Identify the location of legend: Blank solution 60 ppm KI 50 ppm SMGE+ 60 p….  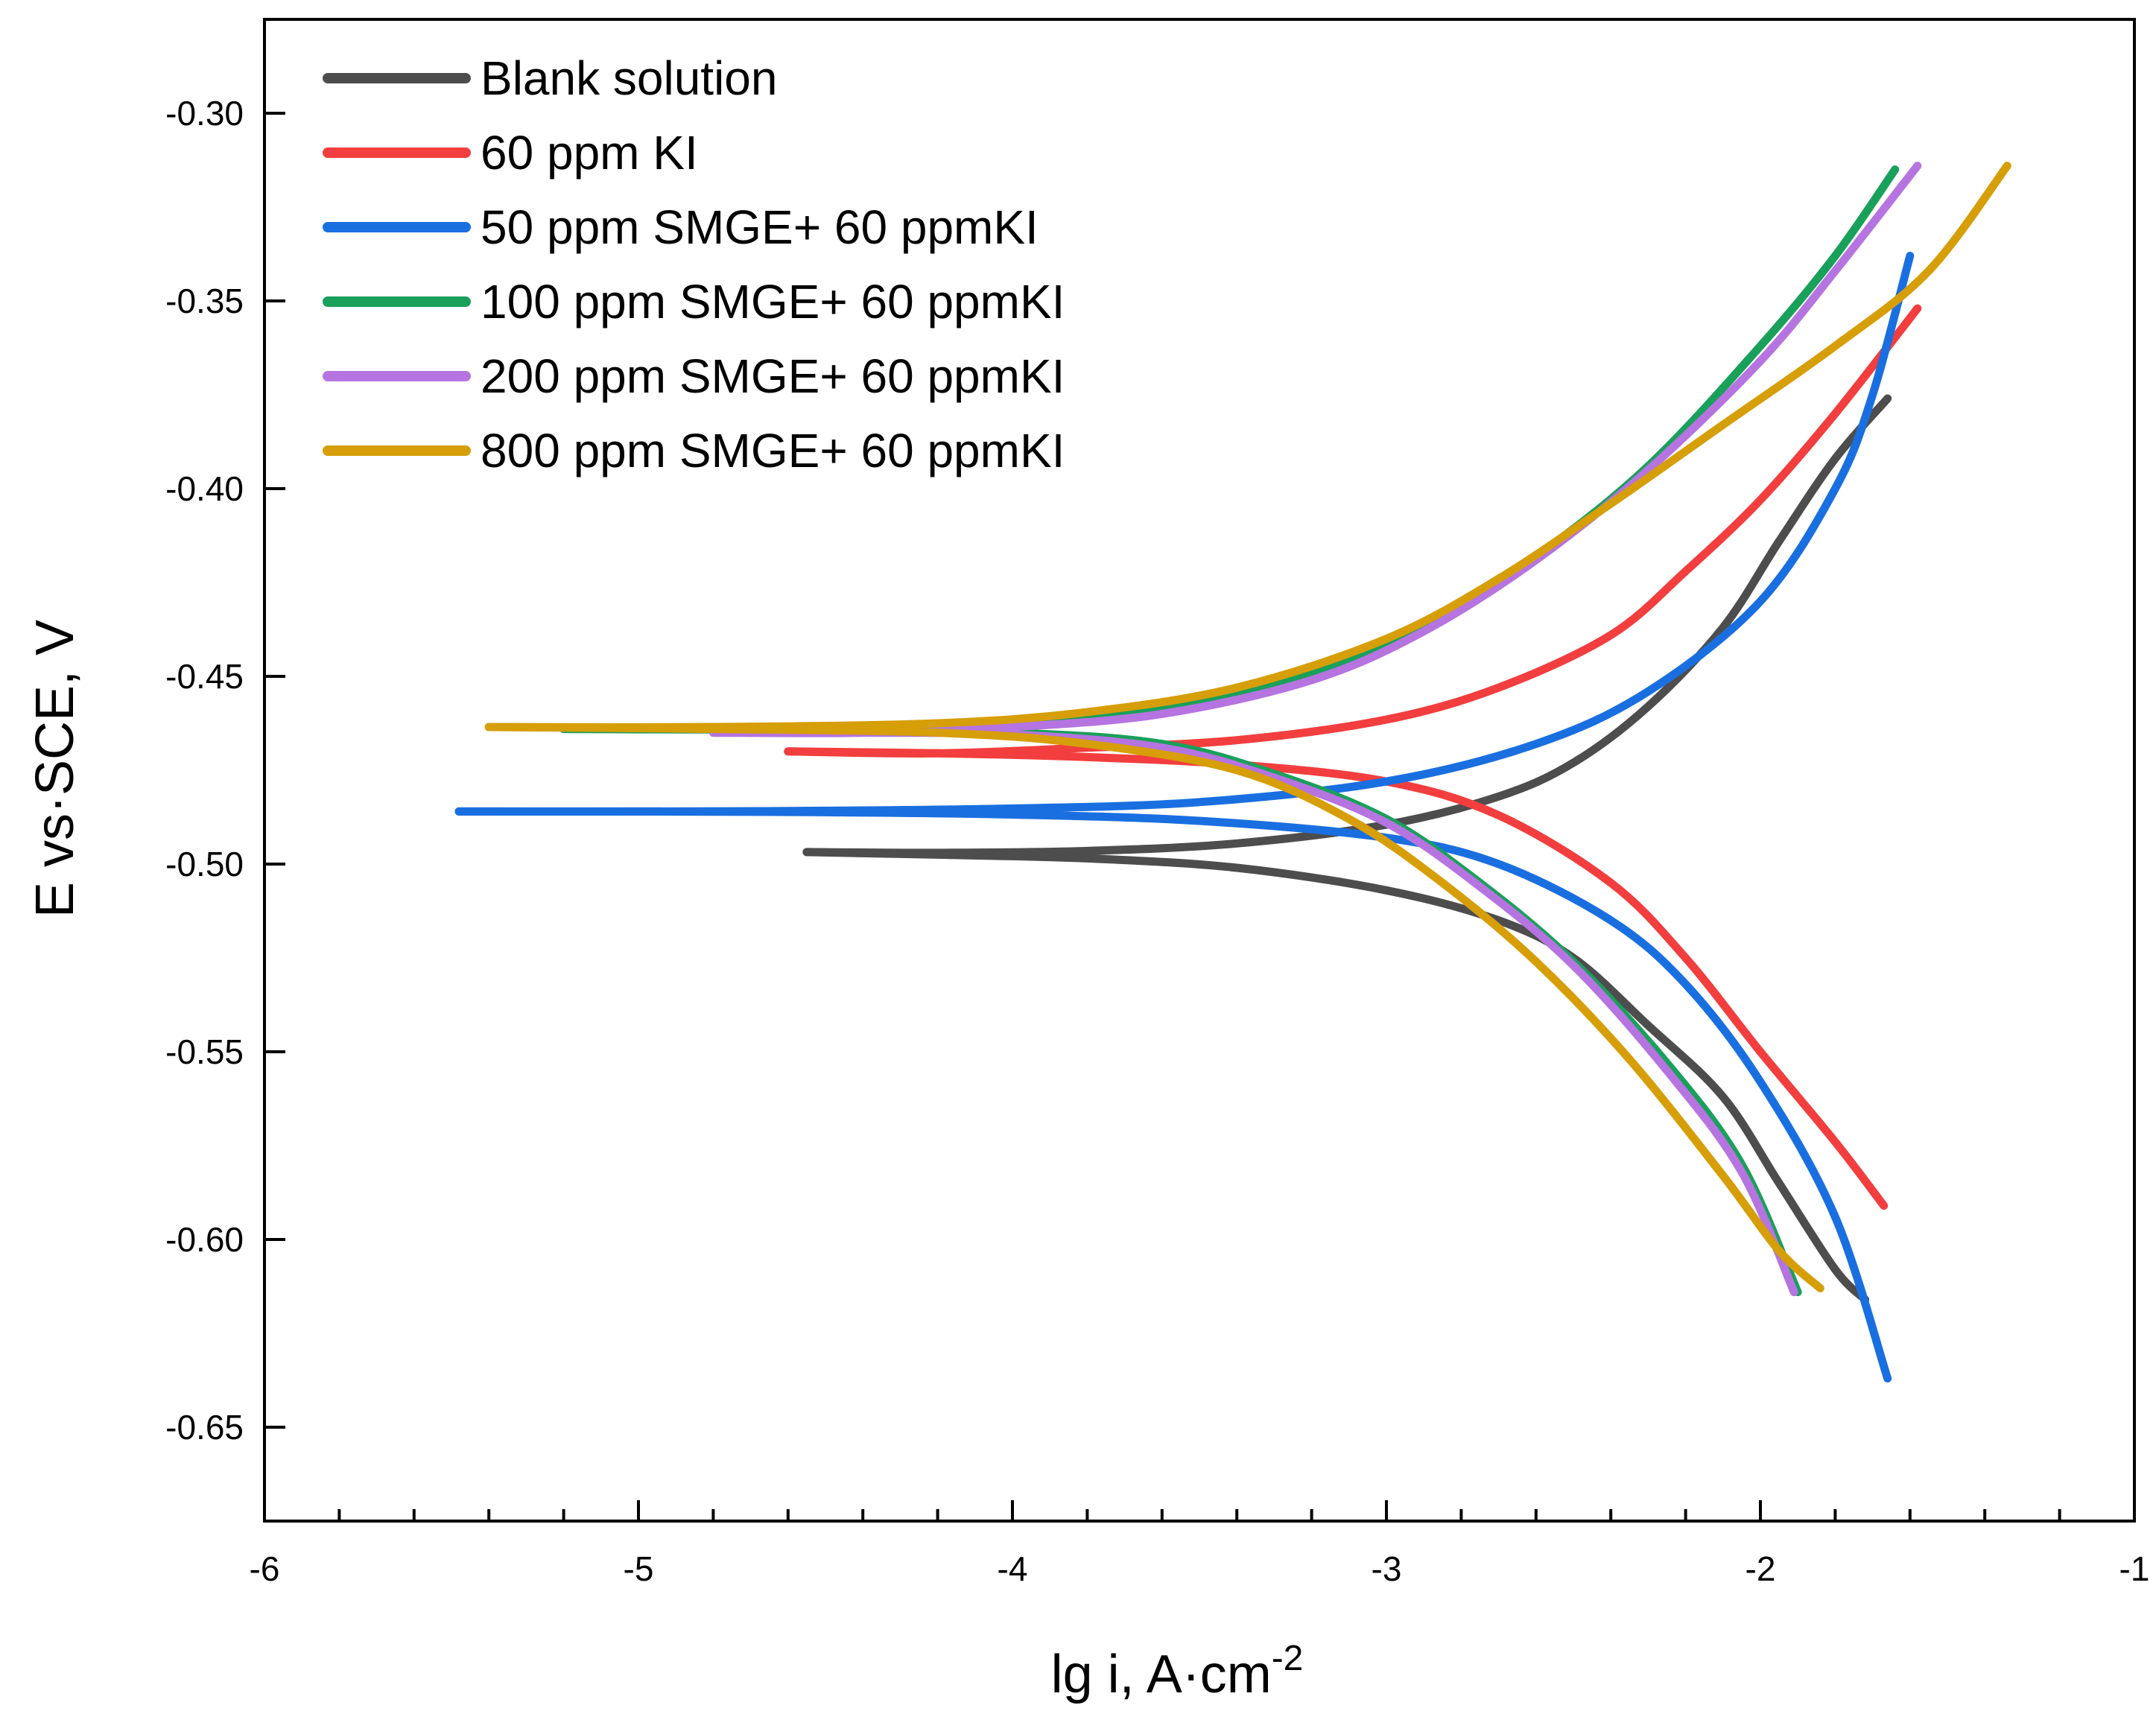
(694, 264).